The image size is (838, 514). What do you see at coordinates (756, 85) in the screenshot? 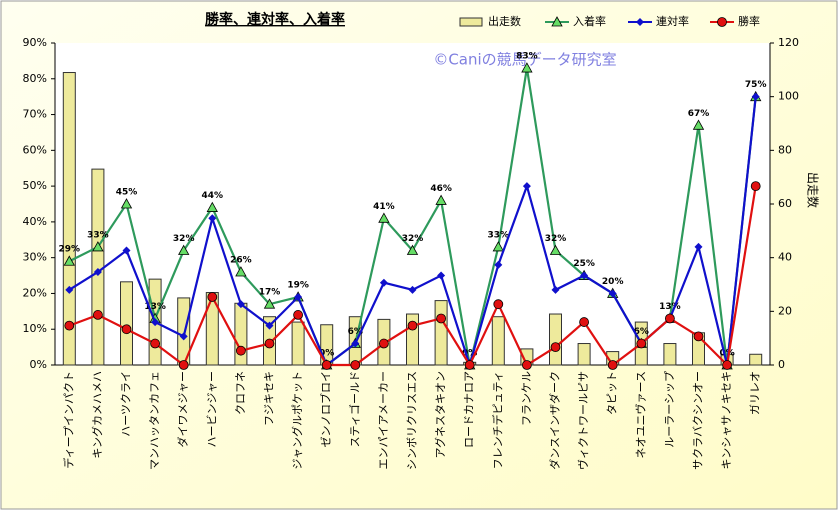
I see `data-label: 75%` at bounding box center [756, 85].